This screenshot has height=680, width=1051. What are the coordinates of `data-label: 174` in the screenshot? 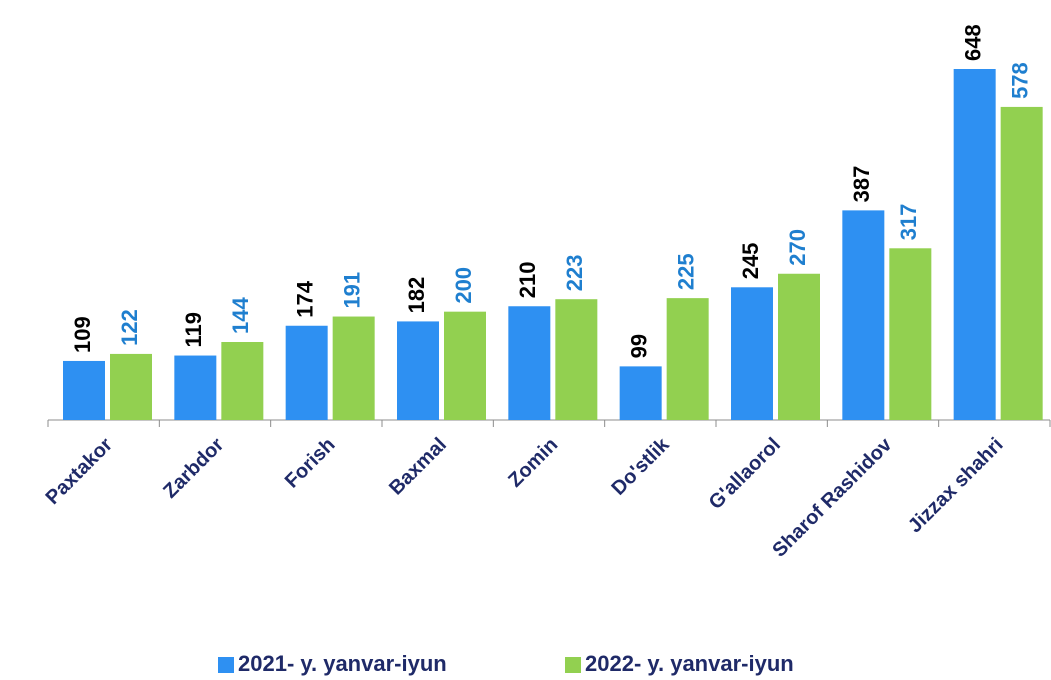 It's located at (304, 298).